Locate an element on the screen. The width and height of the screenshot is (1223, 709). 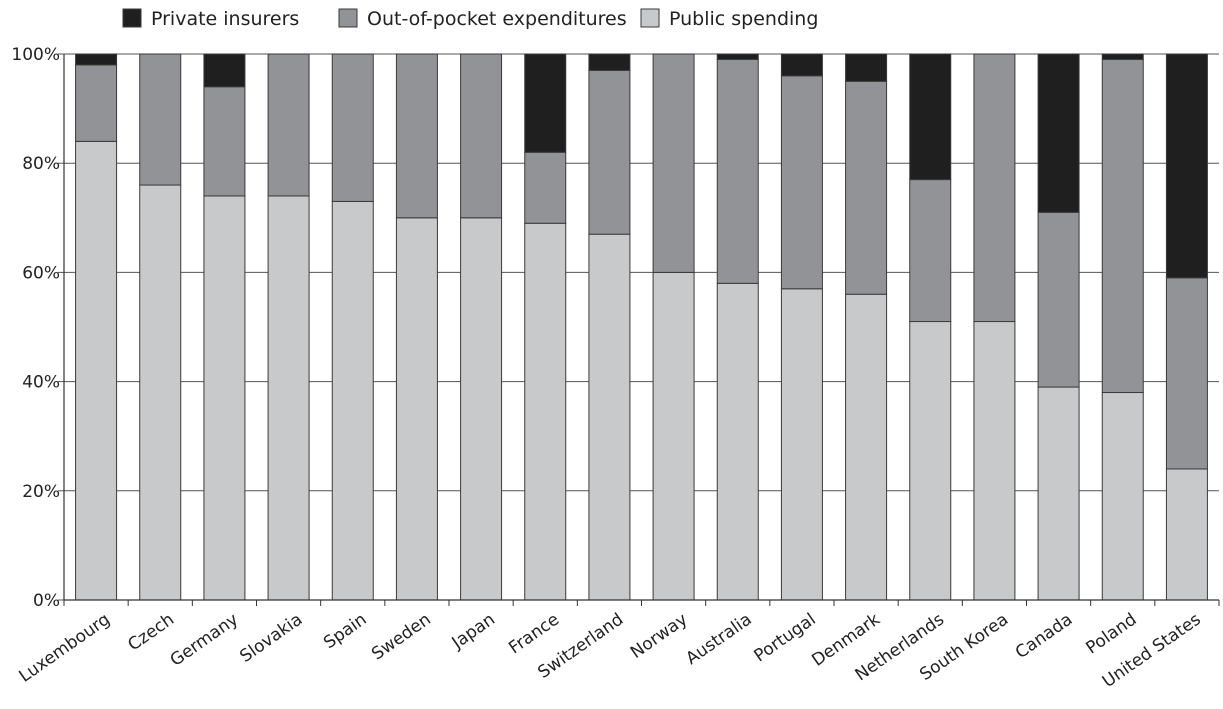
bar-germany-public-spending is located at coordinates (224, 398).